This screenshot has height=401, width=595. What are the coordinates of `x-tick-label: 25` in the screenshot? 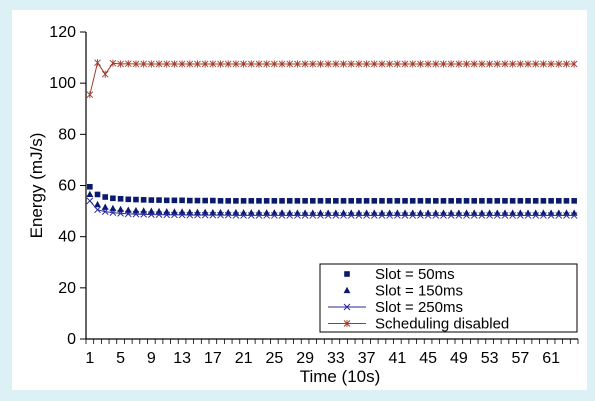 It's located at (274, 358).